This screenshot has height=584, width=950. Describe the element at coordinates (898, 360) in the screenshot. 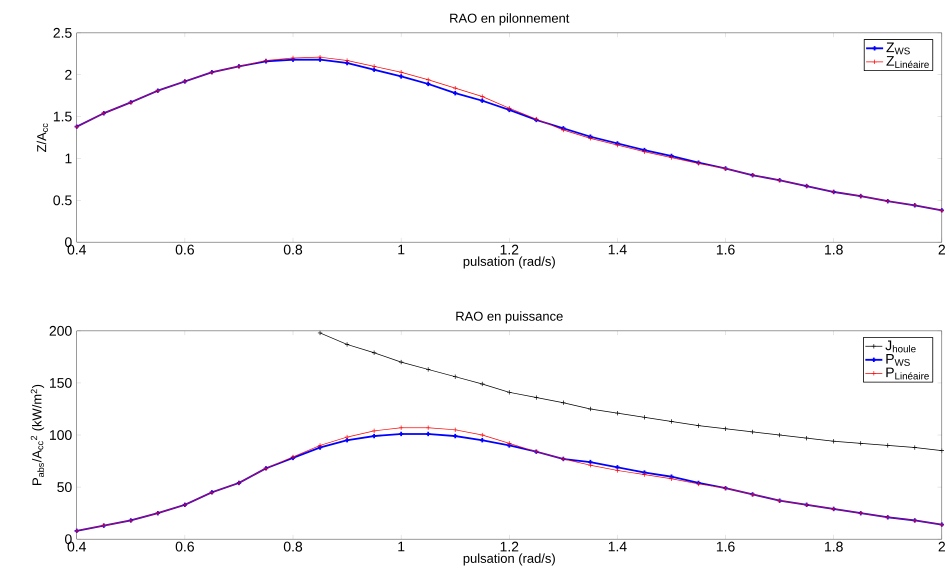

I see `legend-label: P$_{WS}$` at that location.